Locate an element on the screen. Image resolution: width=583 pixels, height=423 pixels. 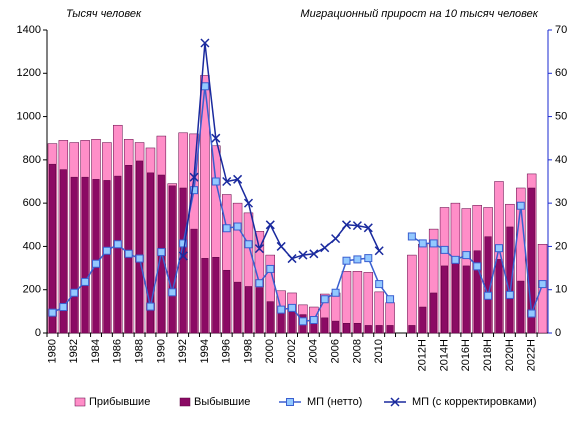
x-tick-label: 2004 is located at coordinates (314, 351).